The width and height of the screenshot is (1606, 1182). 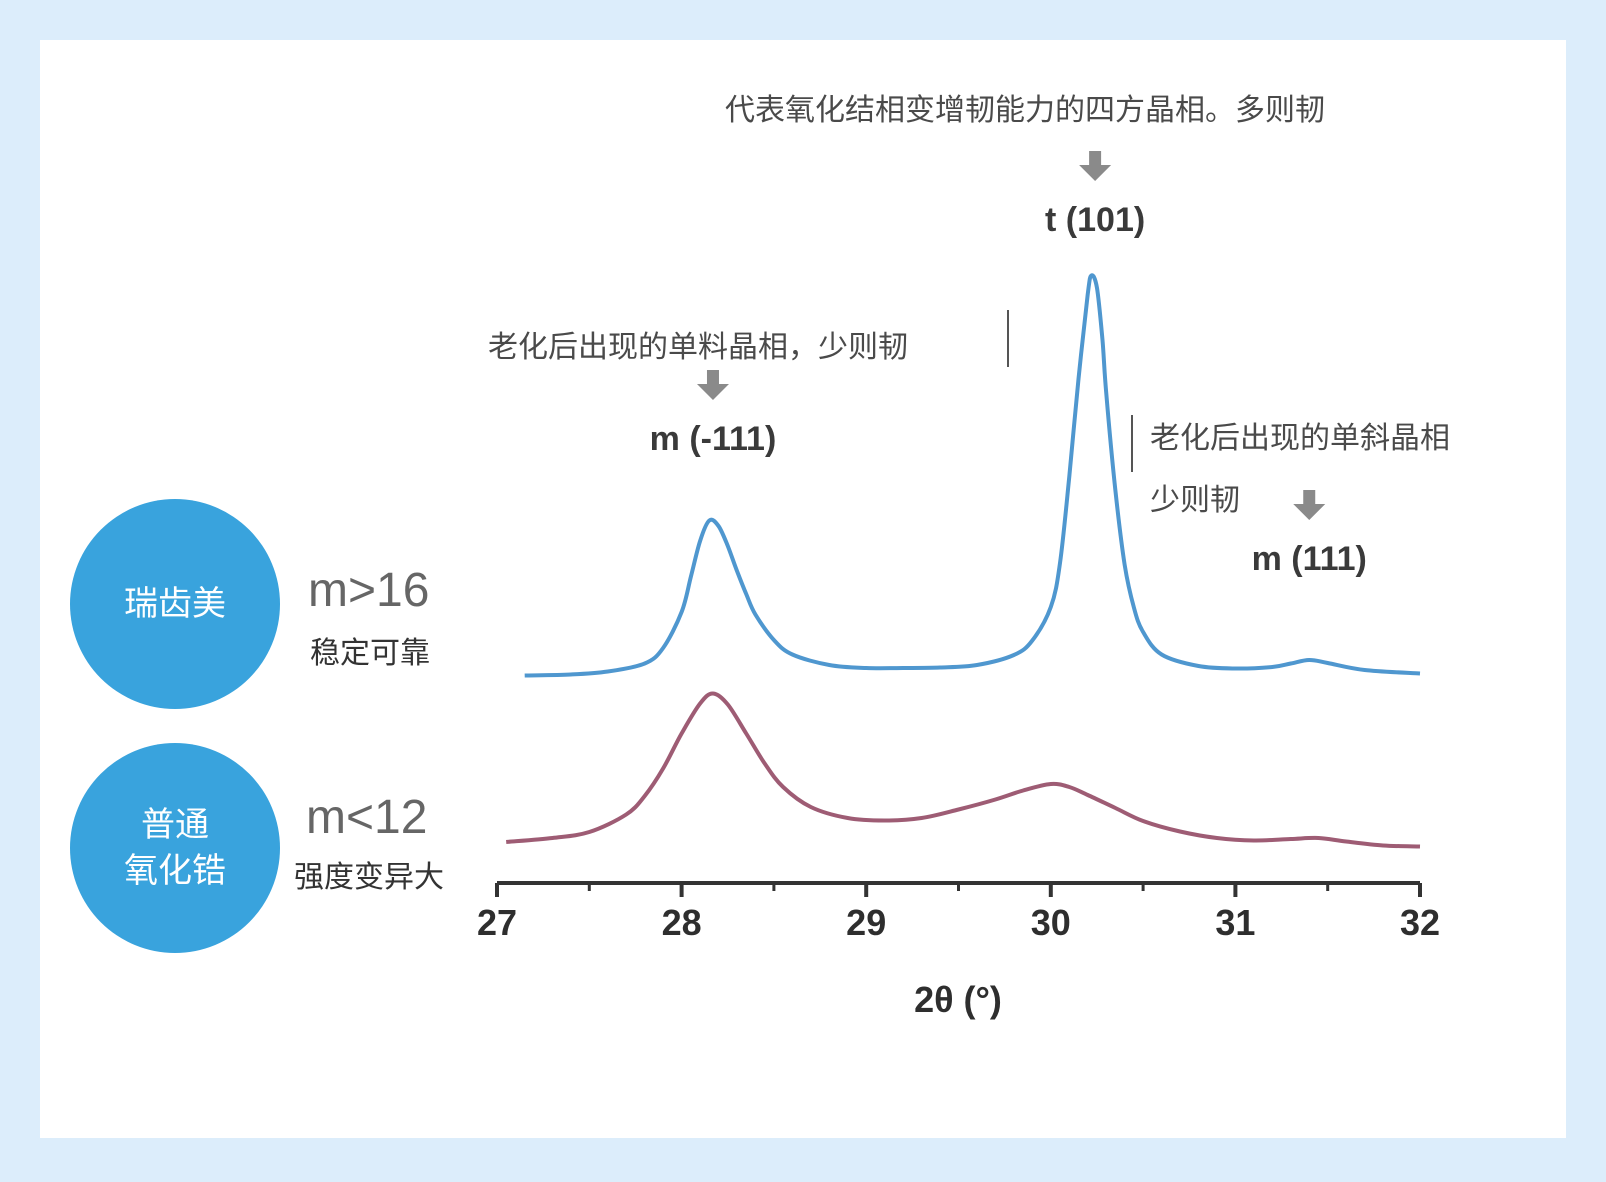 I want to click on stat-ordinary-zirconia: m<12, so click(x=367, y=817).